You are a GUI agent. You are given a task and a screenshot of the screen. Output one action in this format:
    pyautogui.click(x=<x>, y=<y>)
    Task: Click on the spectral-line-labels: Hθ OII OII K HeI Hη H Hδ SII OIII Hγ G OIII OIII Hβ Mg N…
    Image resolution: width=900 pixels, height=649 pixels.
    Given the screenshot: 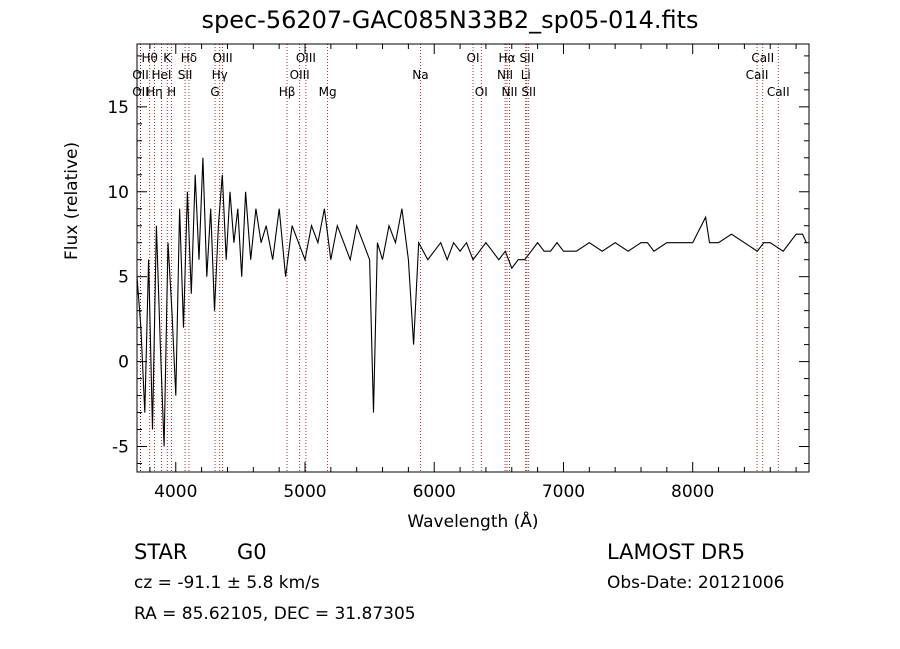 What is the action you would take?
    pyautogui.click(x=460, y=75)
    